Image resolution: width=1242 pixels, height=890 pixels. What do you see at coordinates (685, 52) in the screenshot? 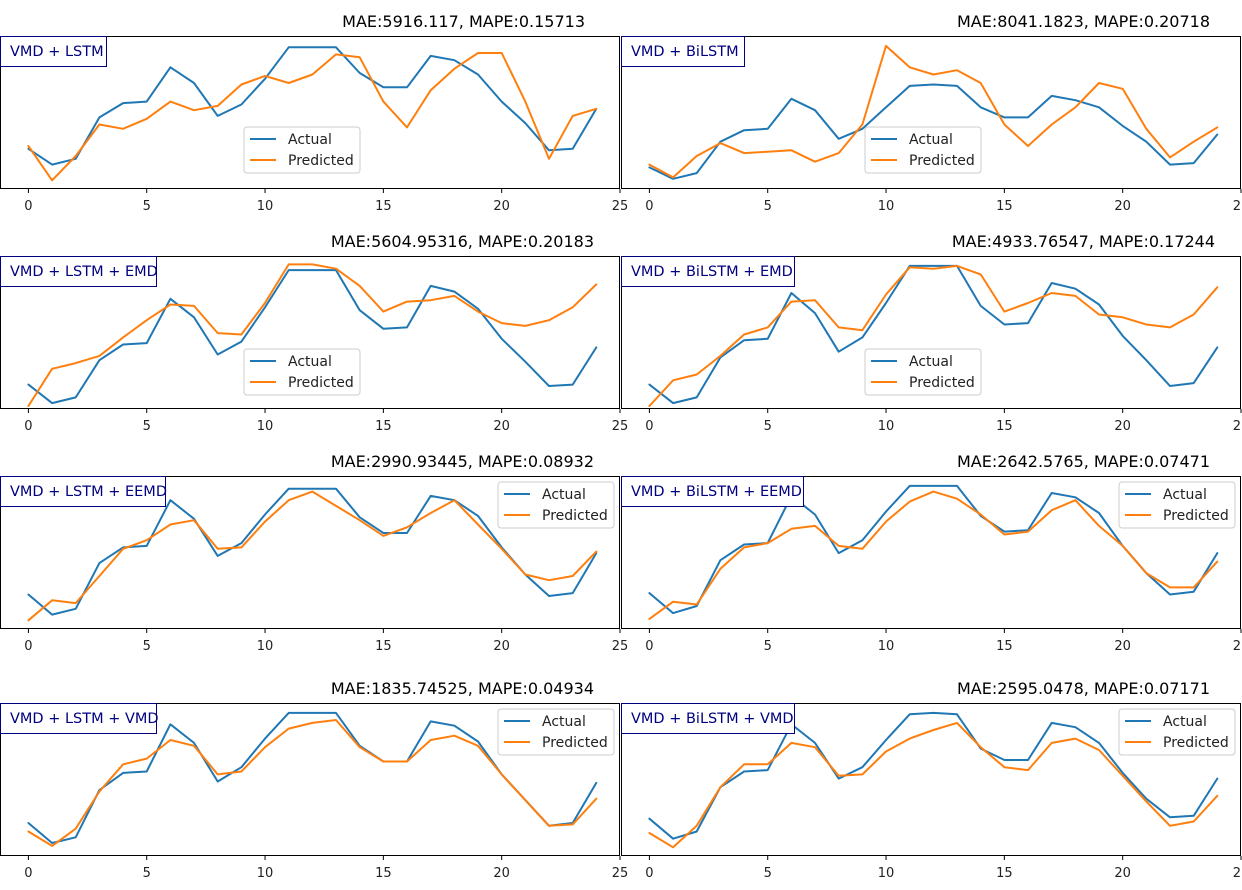
I see `model-label: VMD + BiLSTM` at bounding box center [685, 52].